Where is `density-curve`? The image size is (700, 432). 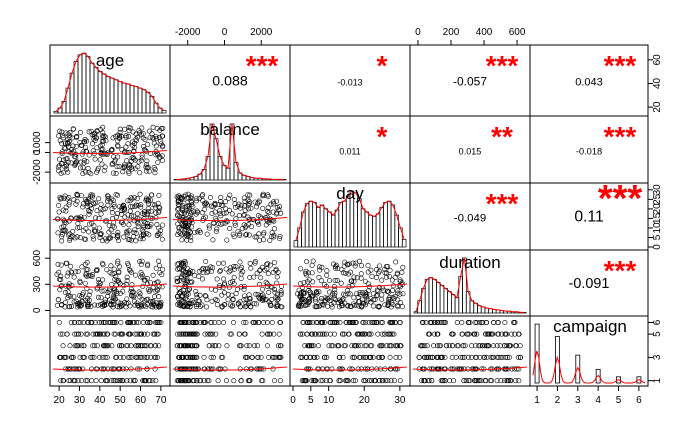 density-curve is located at coordinates (470, 285).